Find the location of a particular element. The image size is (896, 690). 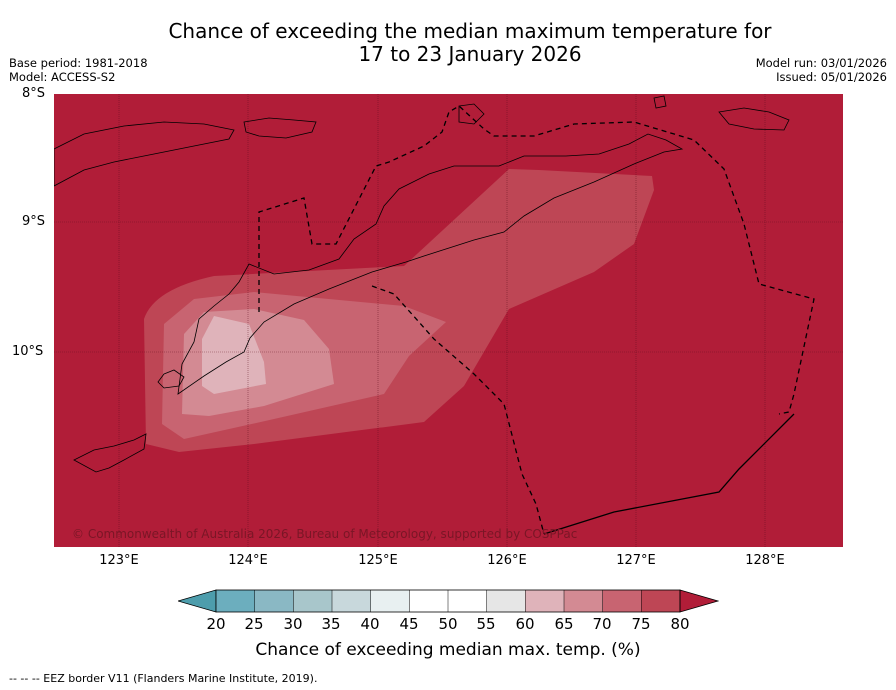

colorbar-tick-20: 20 is located at coordinates (216, 624).